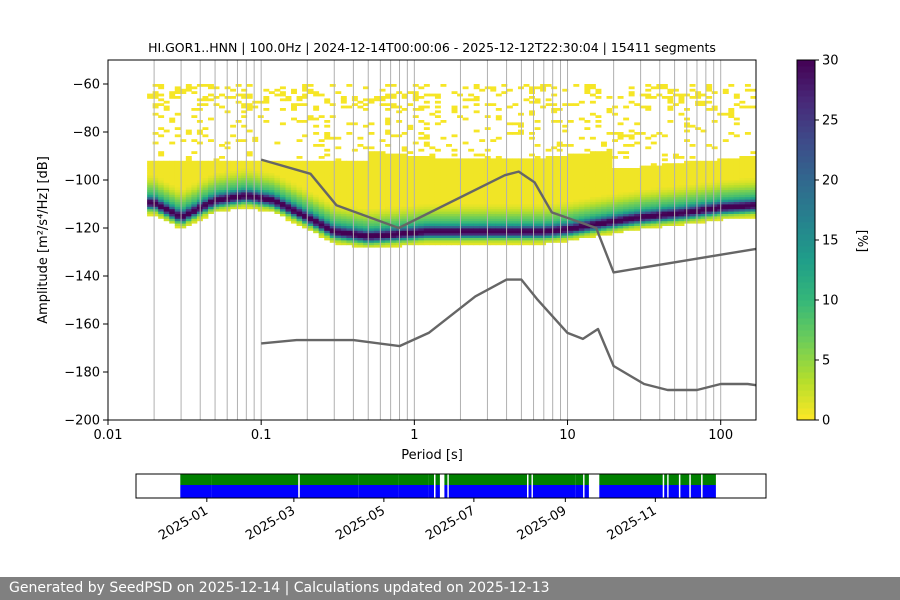 The width and height of the screenshot is (900, 600). I want to click on y-tick-label: −100, so click(82, 181).